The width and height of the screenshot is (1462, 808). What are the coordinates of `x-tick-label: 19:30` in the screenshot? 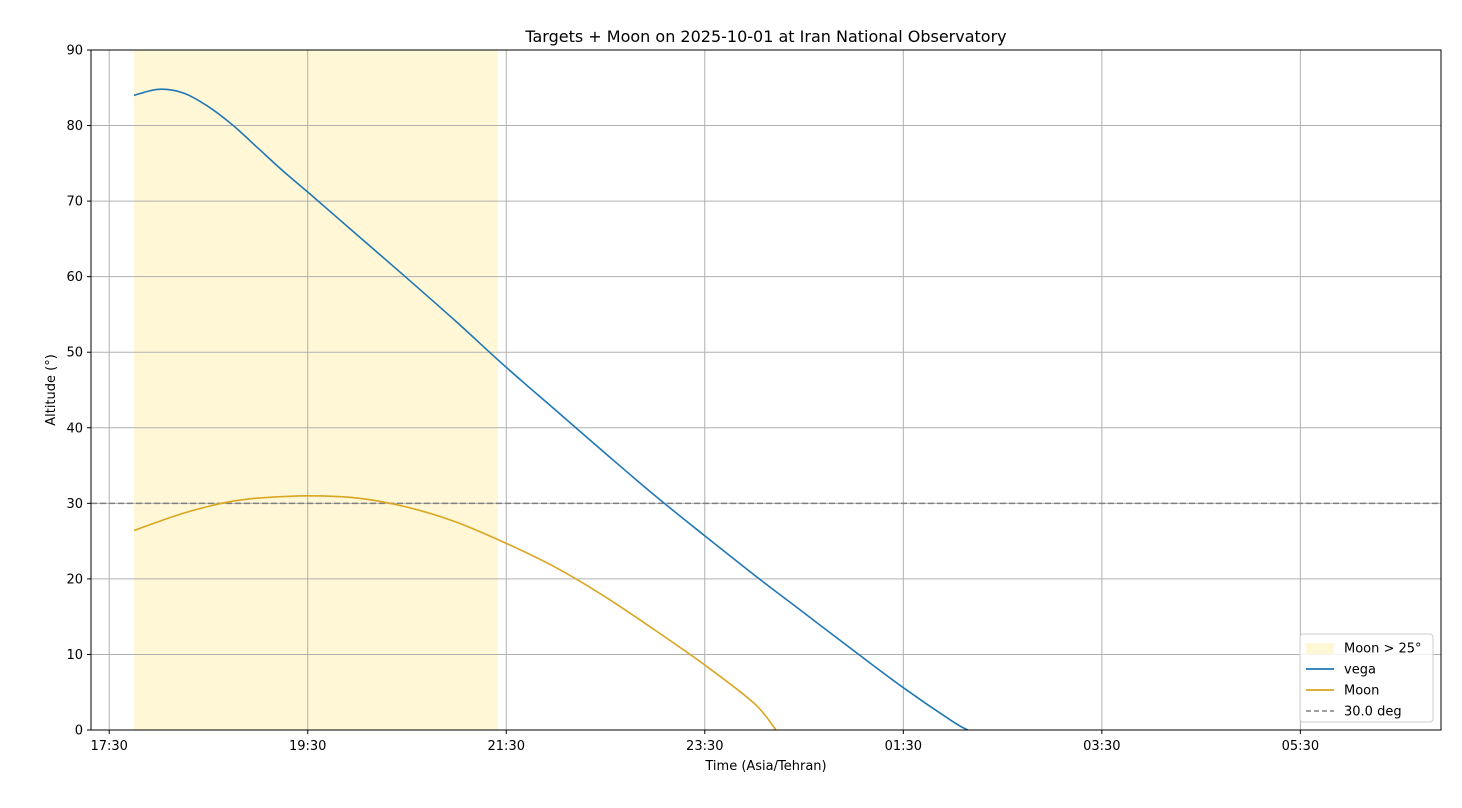 It's located at (307, 746).